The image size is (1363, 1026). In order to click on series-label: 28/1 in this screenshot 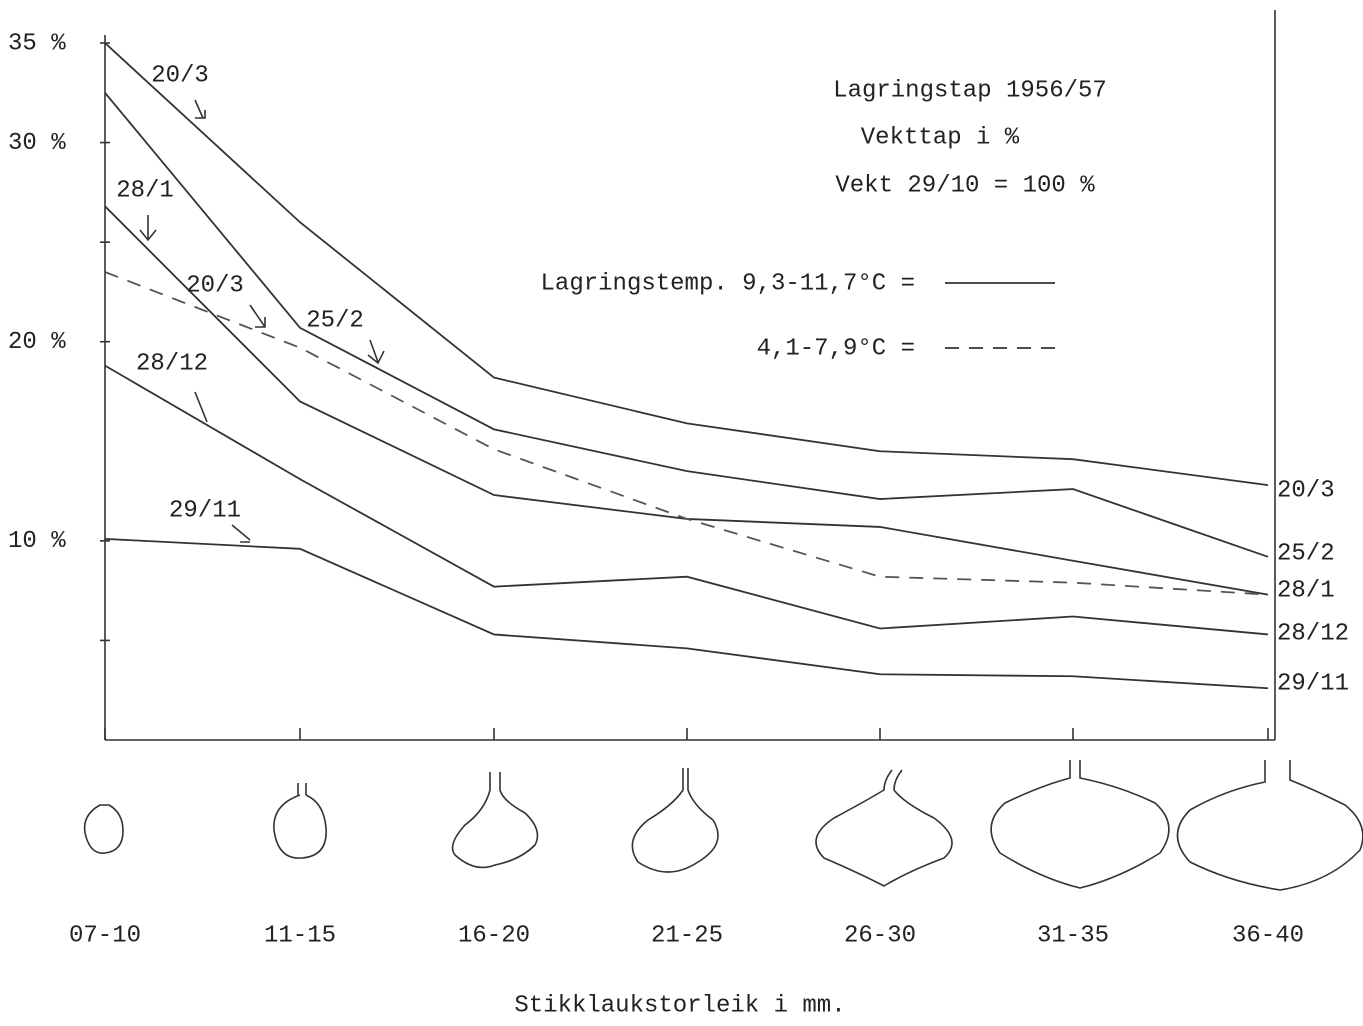, I will do `click(145, 190)`.